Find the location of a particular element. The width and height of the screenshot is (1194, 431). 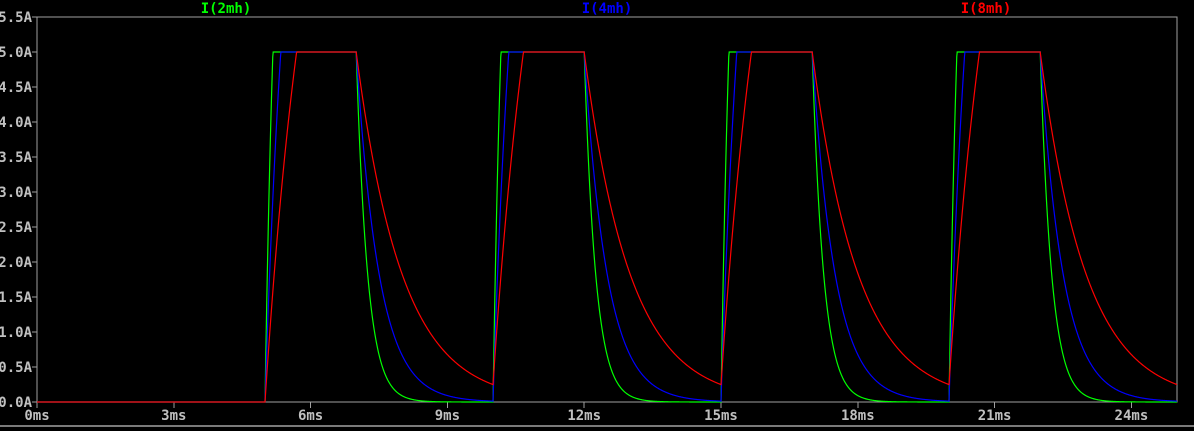

legend-item-i2mh: I(2mh) is located at coordinates (226, 9).